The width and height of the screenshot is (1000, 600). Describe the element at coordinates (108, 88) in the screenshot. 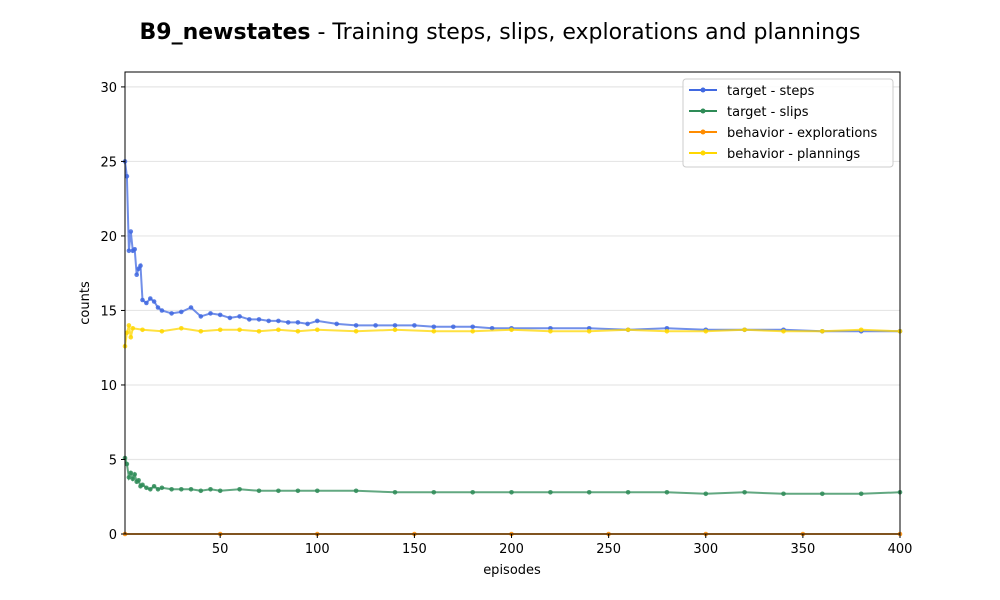

I see `y-tick-label: 30` at that location.